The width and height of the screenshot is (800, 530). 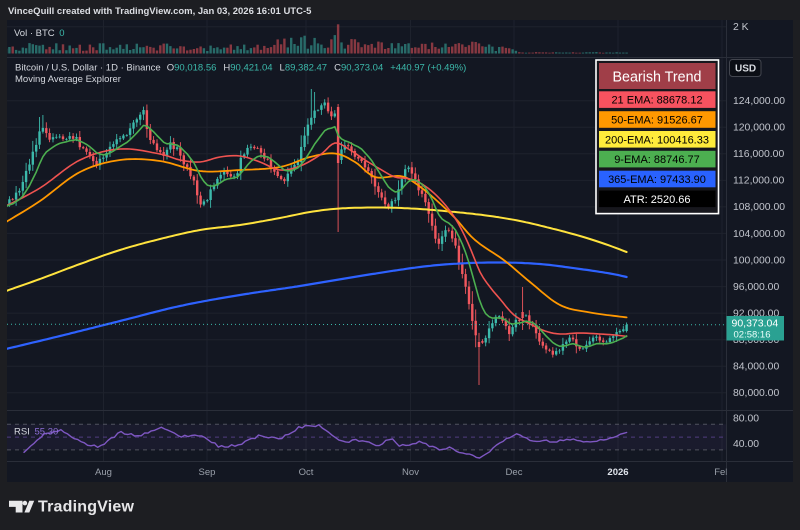 I want to click on svg-text: ATR: 2520.66, so click(x=656, y=200).